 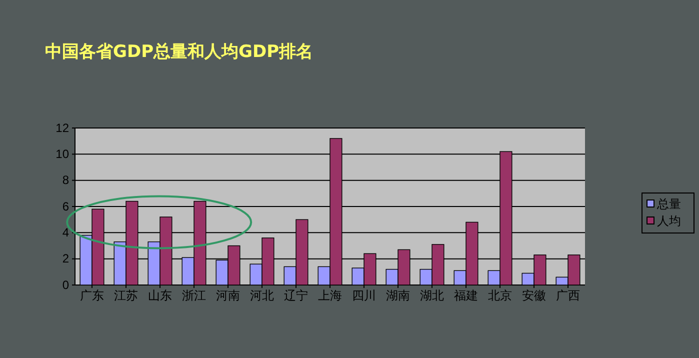 What do you see at coordinates (160, 295) in the screenshot?
I see `x-tick-label: 山东` at bounding box center [160, 295].